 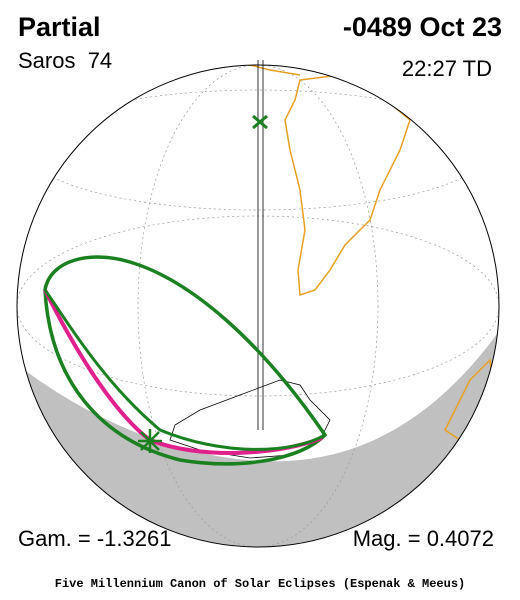 I want to click on date: -0489 Oct 23, so click(x=422, y=27).